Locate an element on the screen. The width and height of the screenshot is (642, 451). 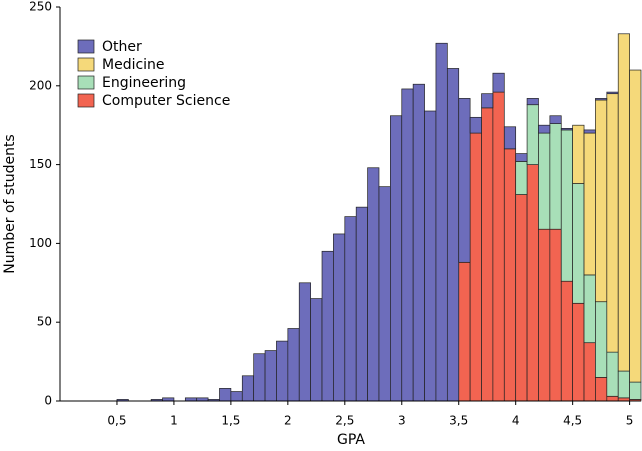
y-tick-label: 150 is located at coordinates (40, 164).